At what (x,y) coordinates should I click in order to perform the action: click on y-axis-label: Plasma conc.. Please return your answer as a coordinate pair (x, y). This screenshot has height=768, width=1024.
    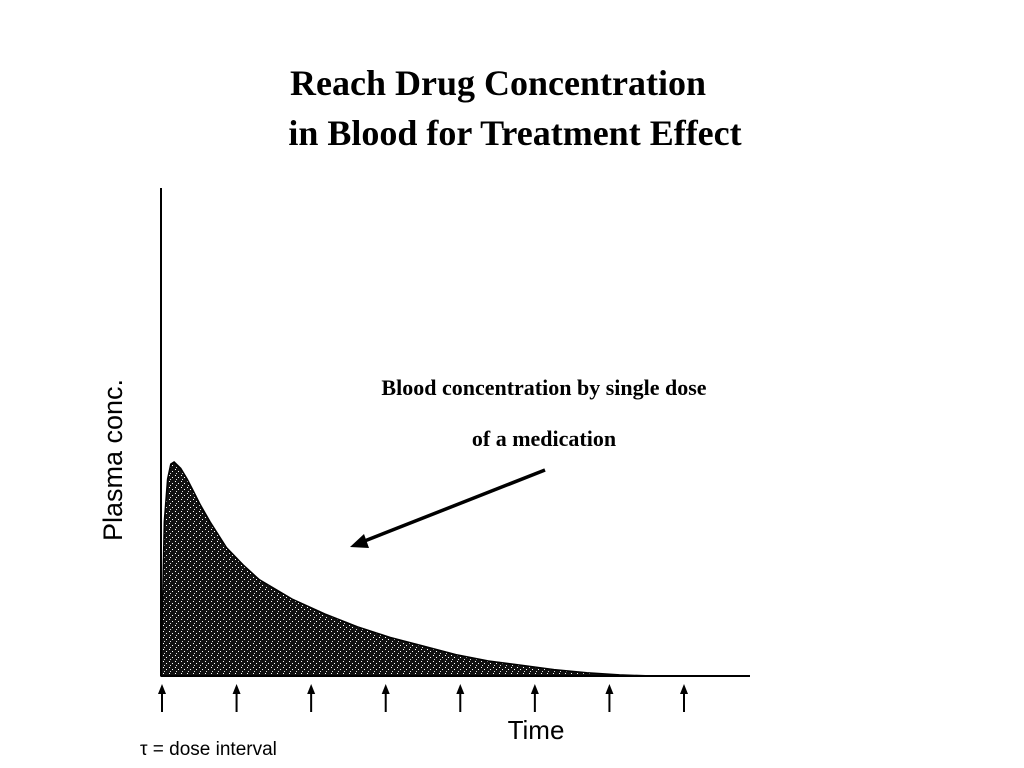
    Looking at the image, I should click on (113, 460).